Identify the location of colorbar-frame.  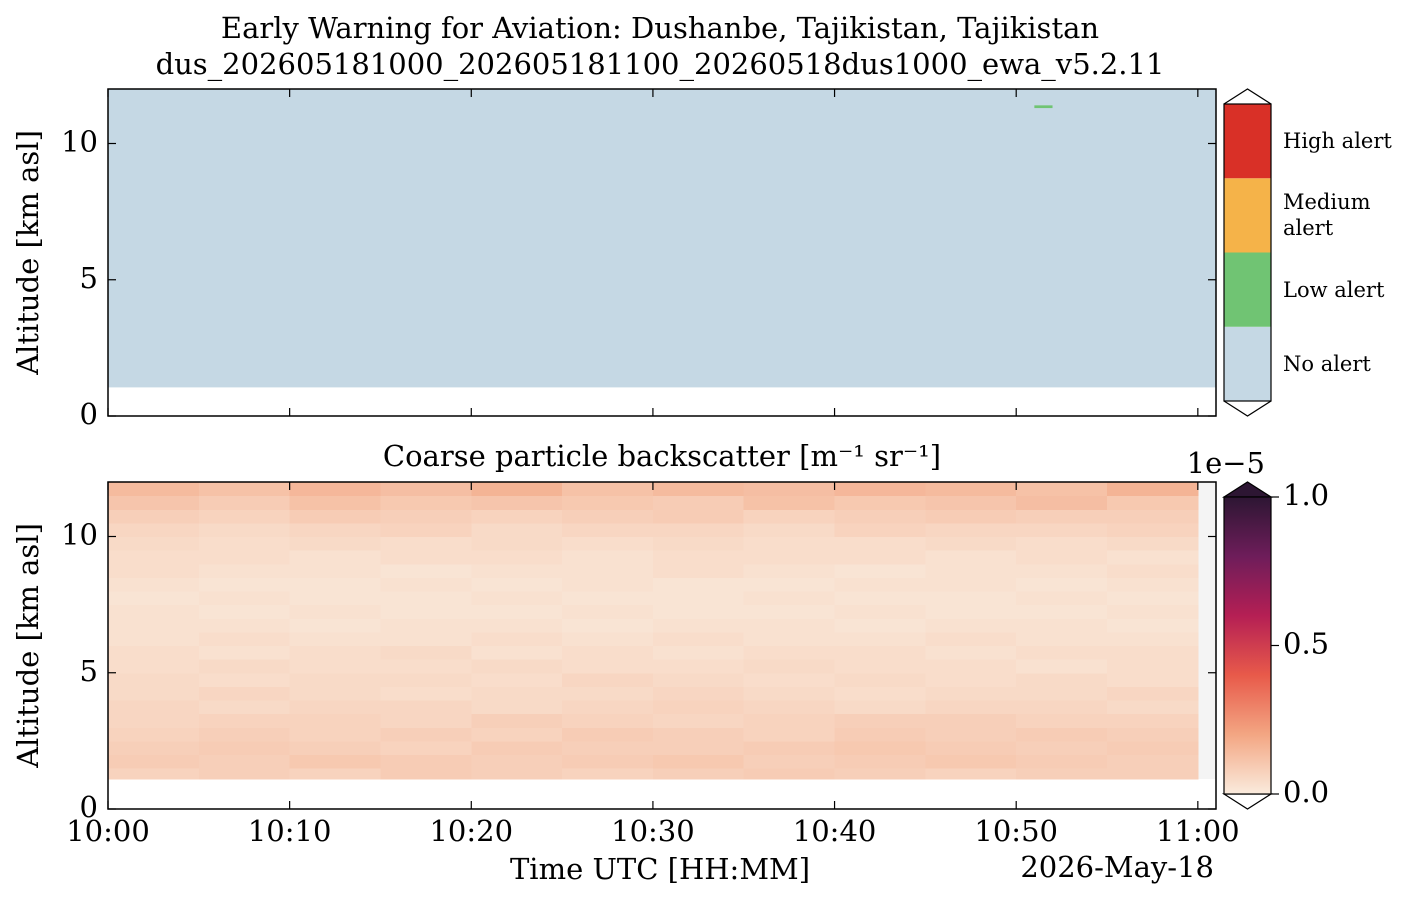
(1247, 252).